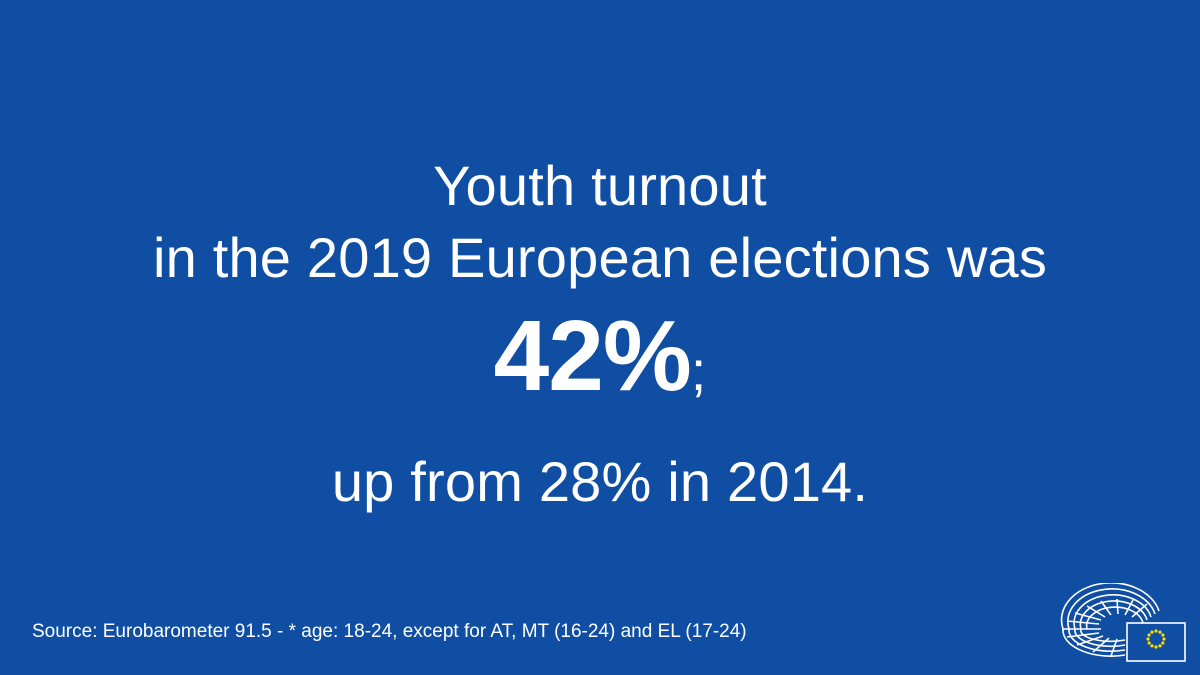 The width and height of the screenshot is (1200, 675). What do you see at coordinates (698, 370) in the screenshot?
I see `highlight-suffix: ;` at bounding box center [698, 370].